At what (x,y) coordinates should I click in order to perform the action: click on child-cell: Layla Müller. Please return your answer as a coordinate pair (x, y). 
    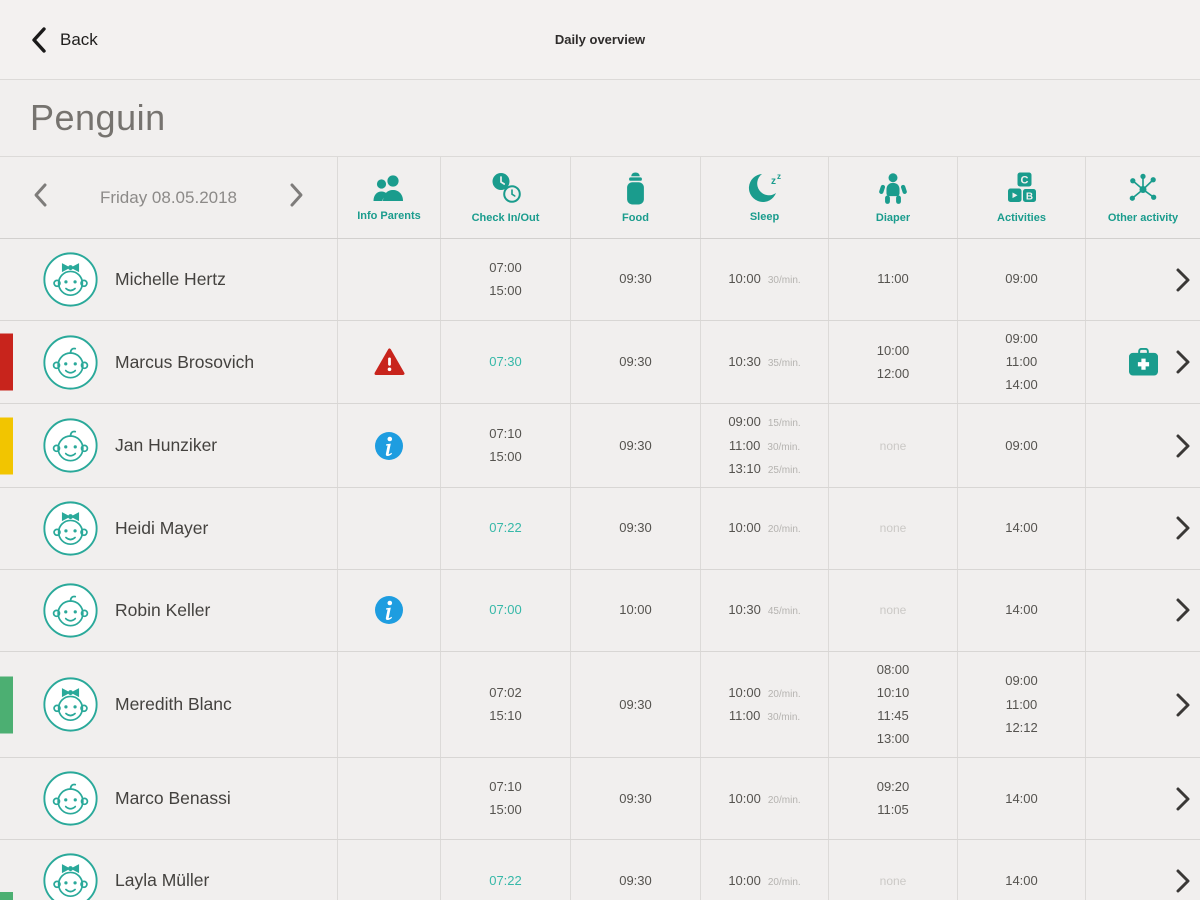
    Looking at the image, I should click on (168, 870).